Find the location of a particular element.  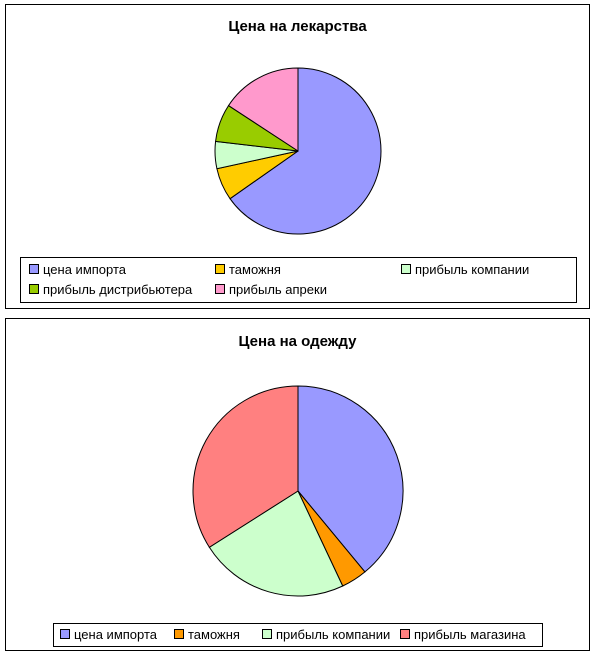

legend-item: прибыль апреки is located at coordinates (271, 290).